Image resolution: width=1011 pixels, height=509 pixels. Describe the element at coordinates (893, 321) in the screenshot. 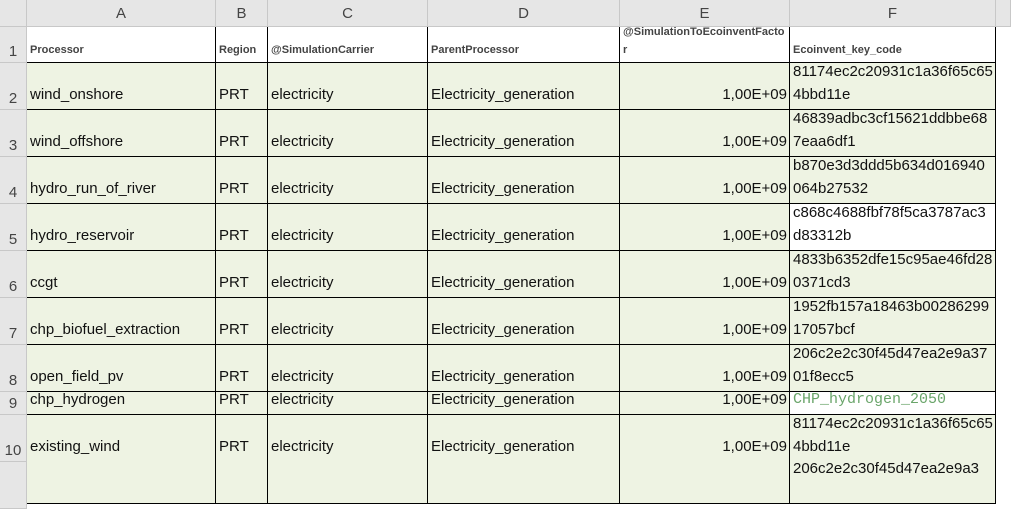

I see `cell: 1952fb157a18463b0028629917057bcf` at that location.